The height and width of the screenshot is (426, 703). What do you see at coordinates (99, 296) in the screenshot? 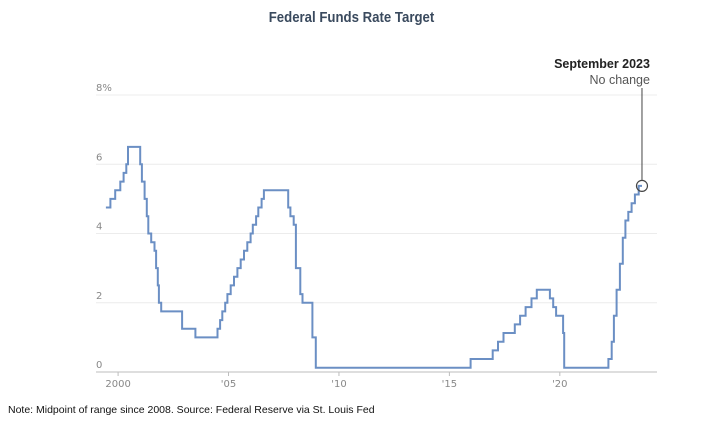
I see `y-tick-label: 2` at bounding box center [99, 296].